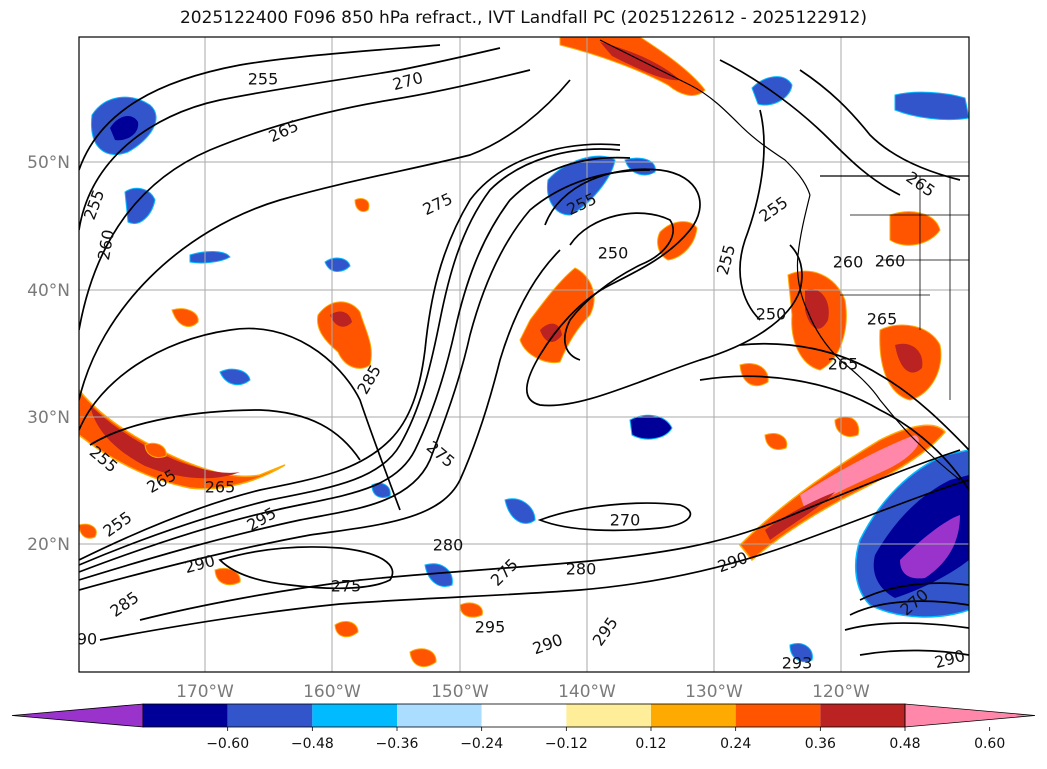 The image size is (1047, 769). What do you see at coordinates (48, 354) in the screenshot?
I see `latitude-labels: 50°N 40°N 30°N 20°N` at bounding box center [48, 354].